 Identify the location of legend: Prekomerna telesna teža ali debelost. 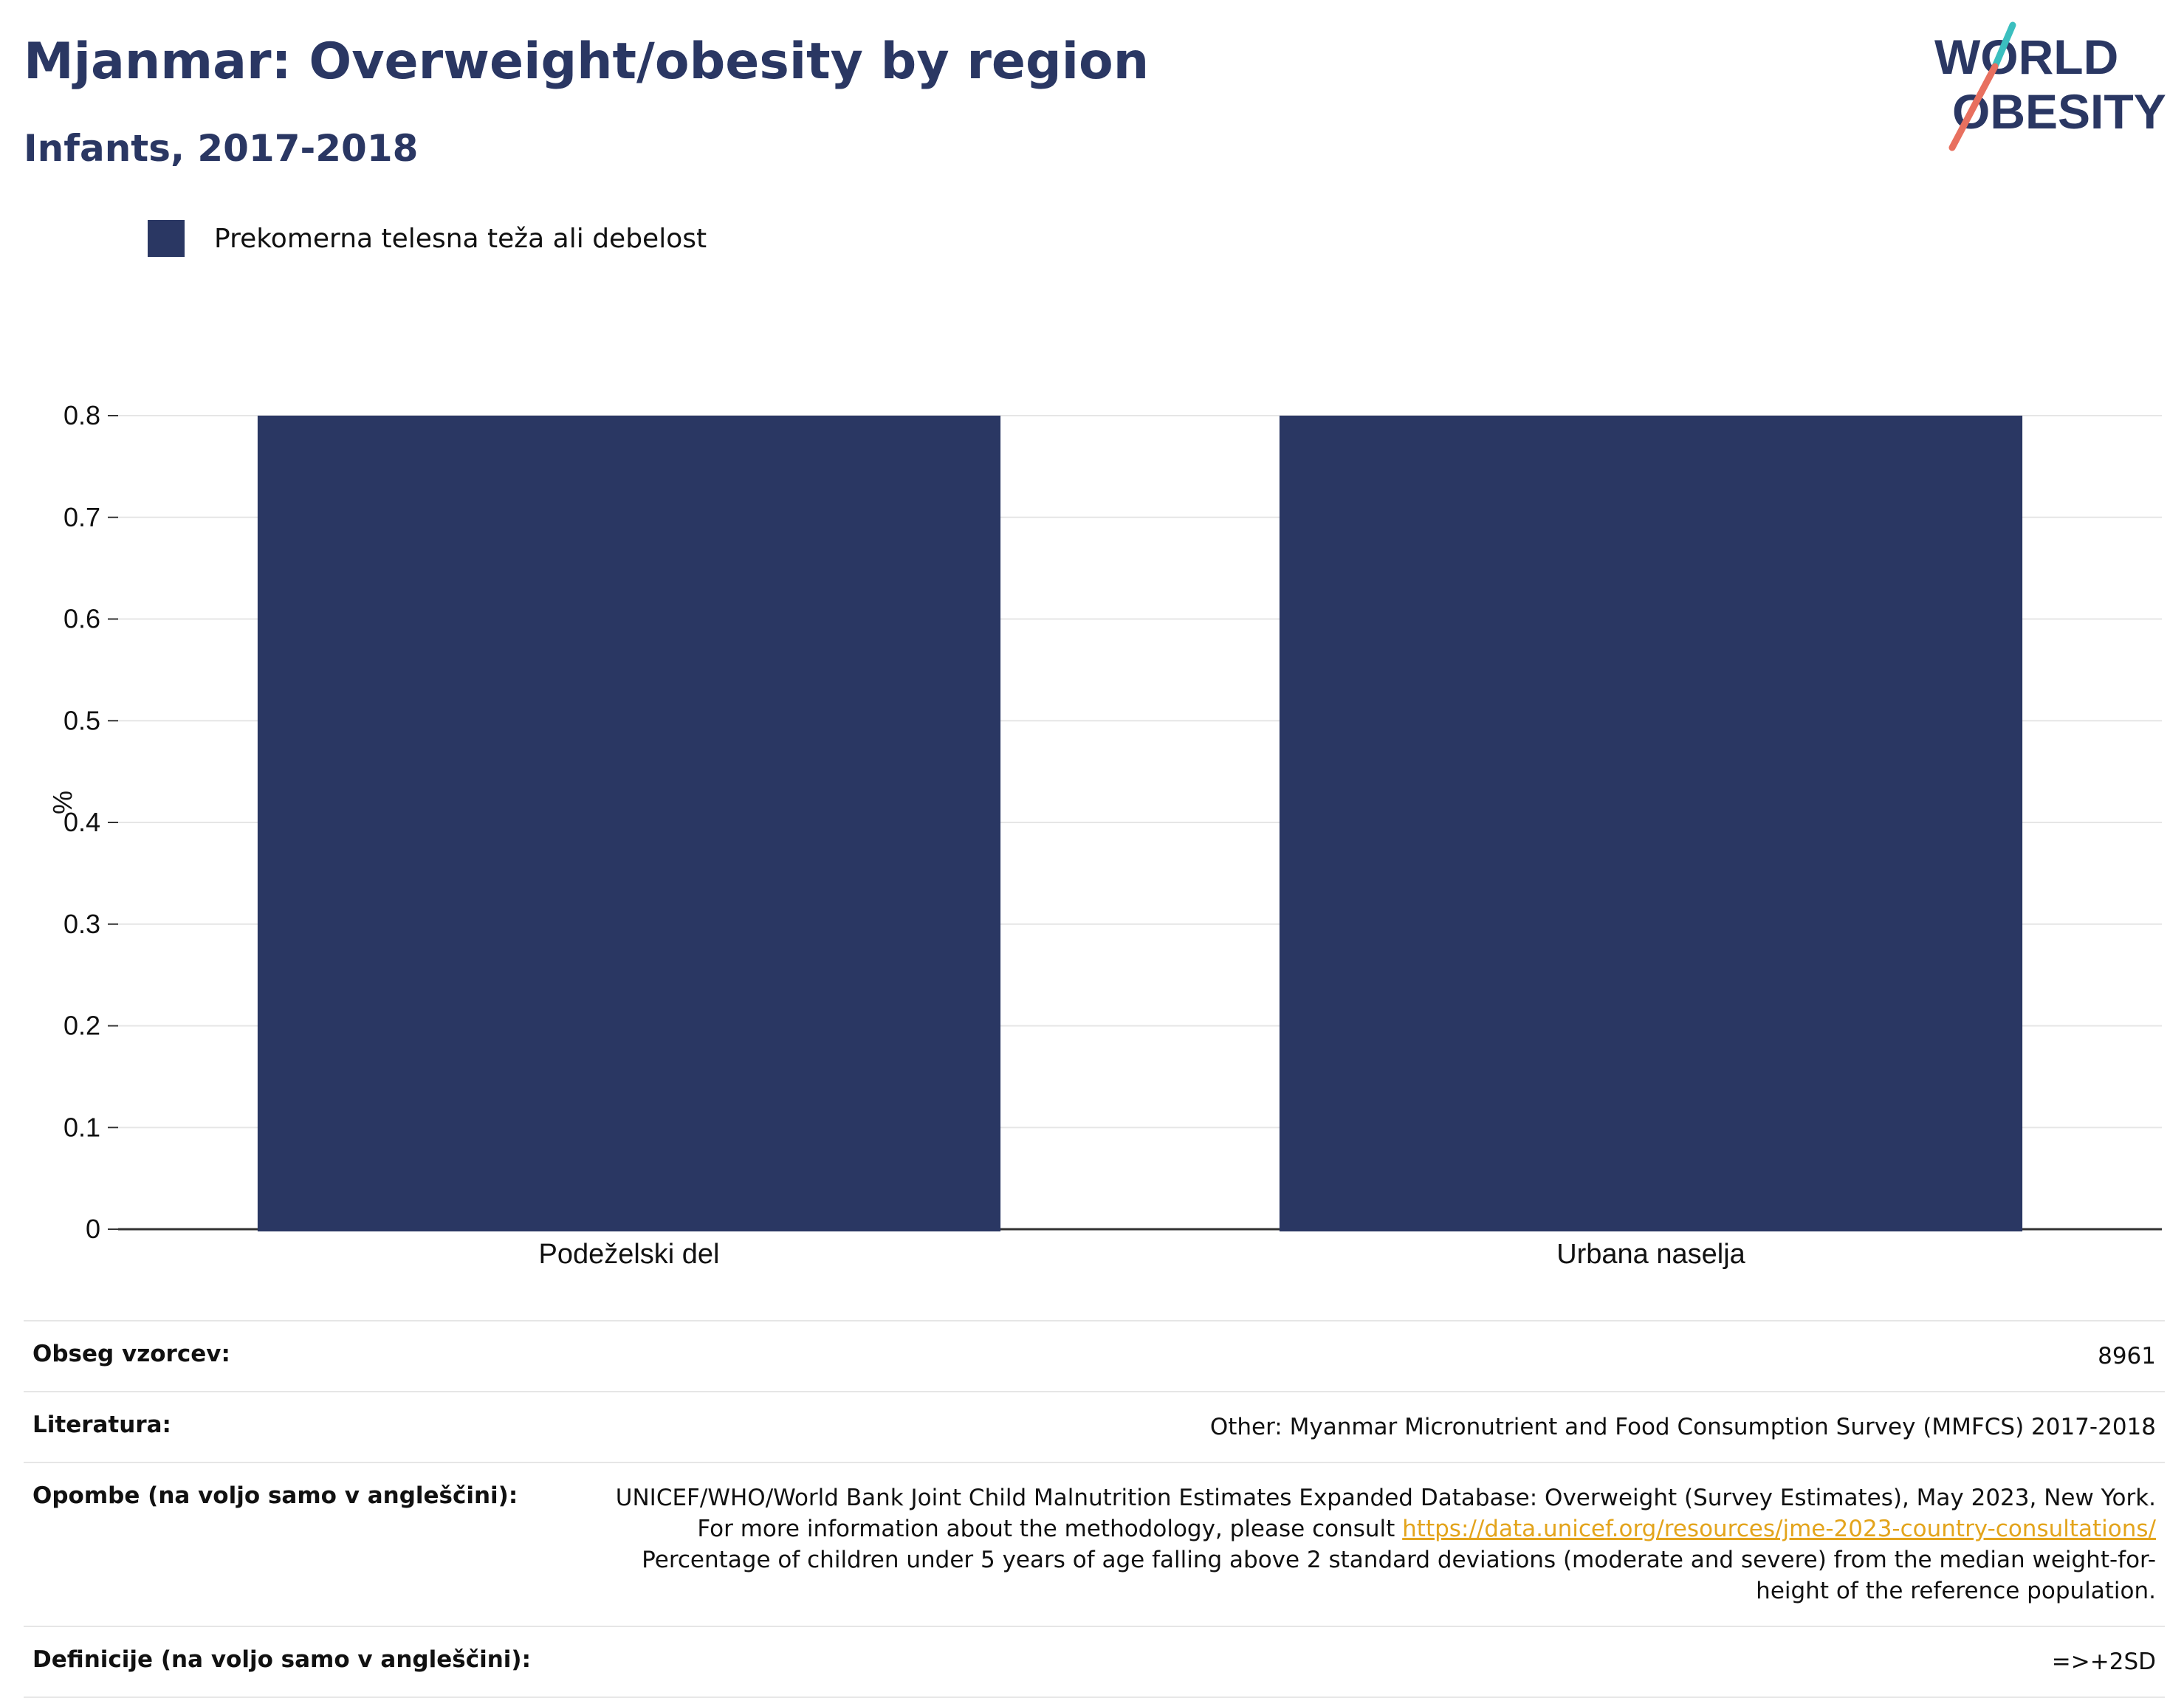
(428, 238).